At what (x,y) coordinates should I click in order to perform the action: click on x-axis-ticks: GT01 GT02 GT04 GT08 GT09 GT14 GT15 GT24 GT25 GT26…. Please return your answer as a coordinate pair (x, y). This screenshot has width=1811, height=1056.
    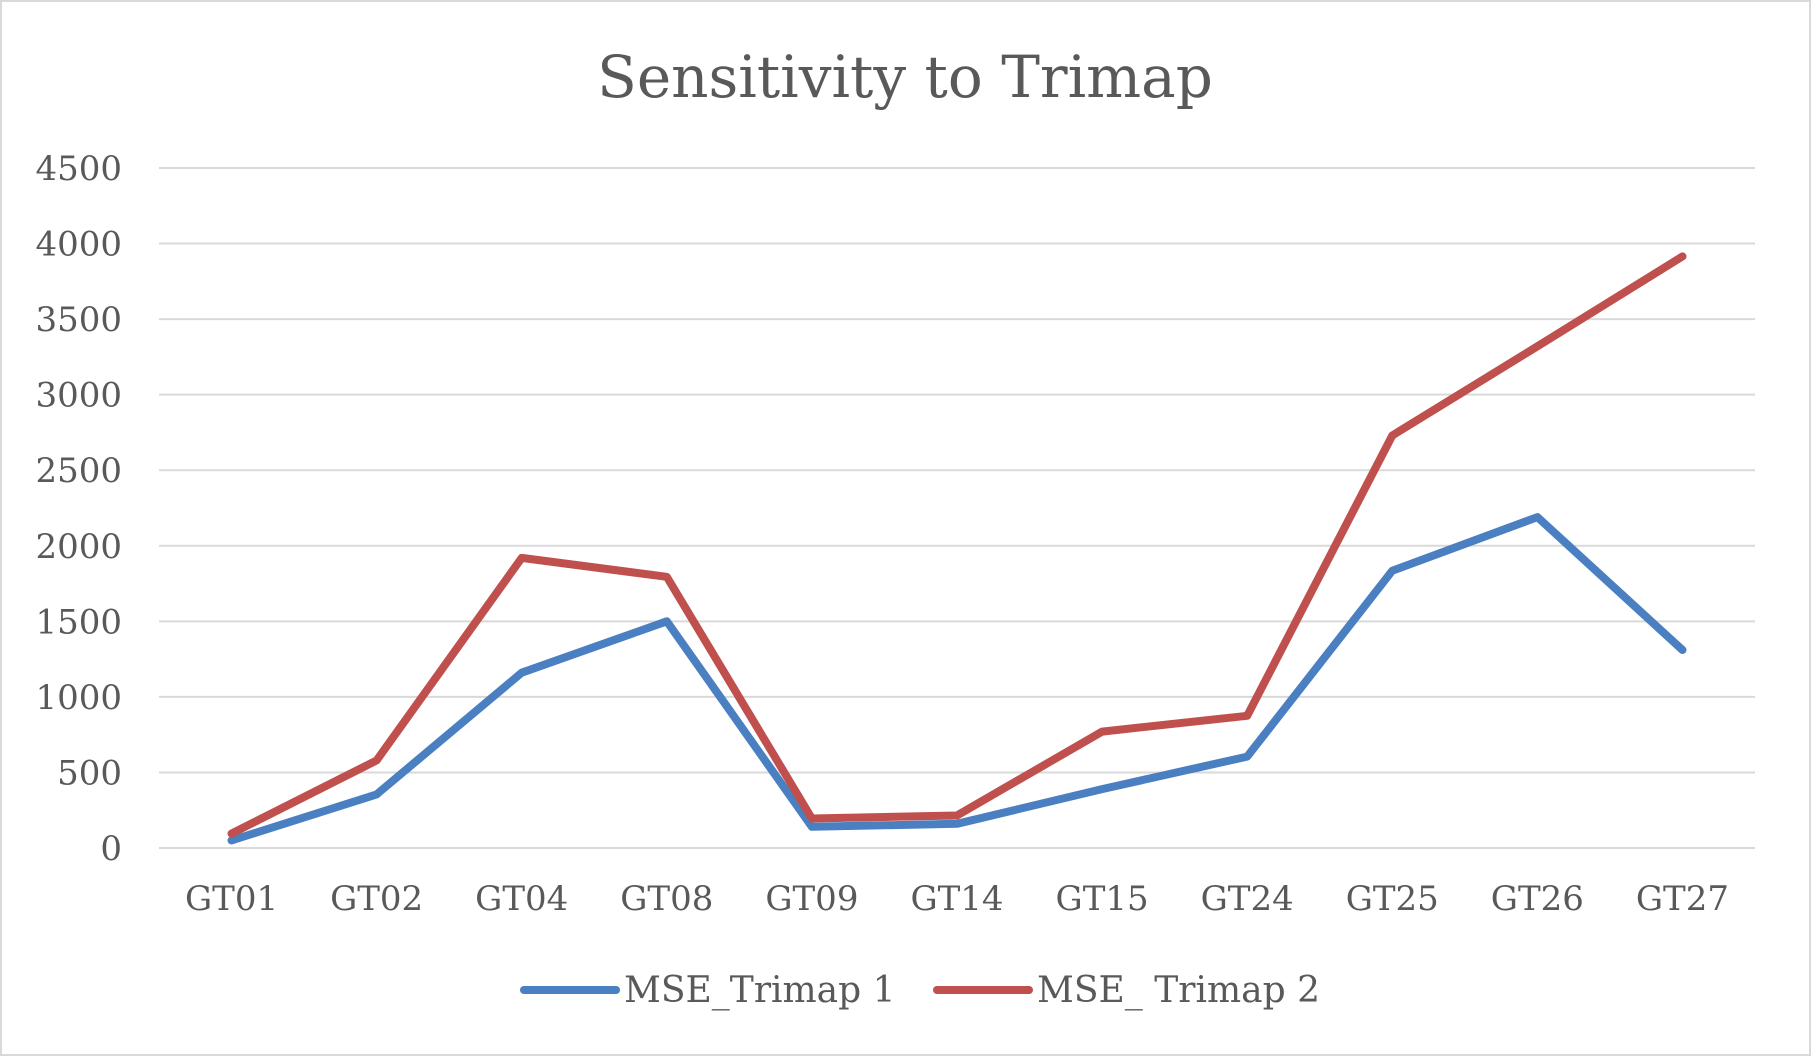
    Looking at the image, I should click on (957, 899).